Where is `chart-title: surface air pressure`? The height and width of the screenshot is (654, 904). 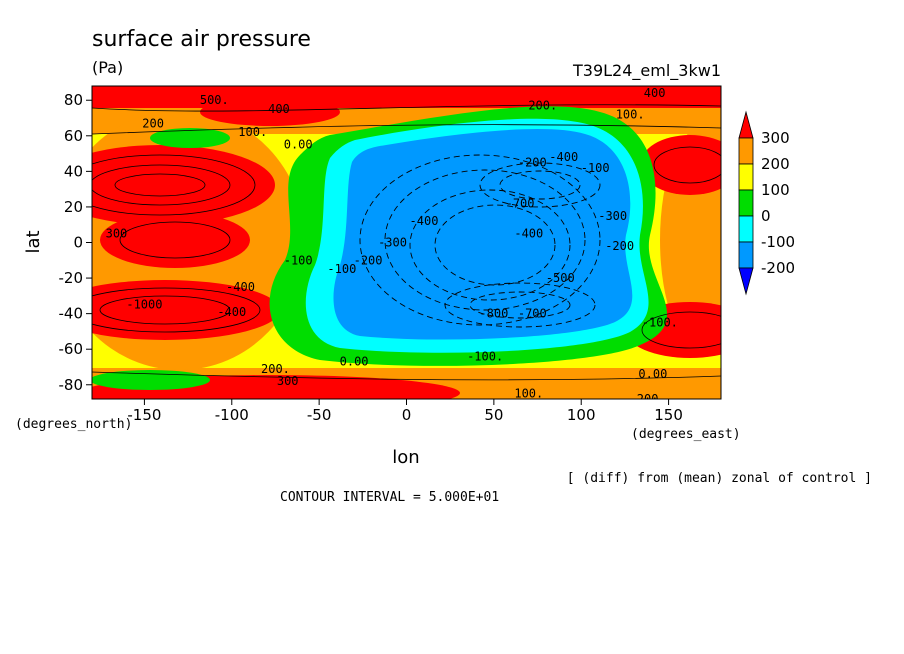
chart-title: surface air pressure is located at coordinates (201, 39).